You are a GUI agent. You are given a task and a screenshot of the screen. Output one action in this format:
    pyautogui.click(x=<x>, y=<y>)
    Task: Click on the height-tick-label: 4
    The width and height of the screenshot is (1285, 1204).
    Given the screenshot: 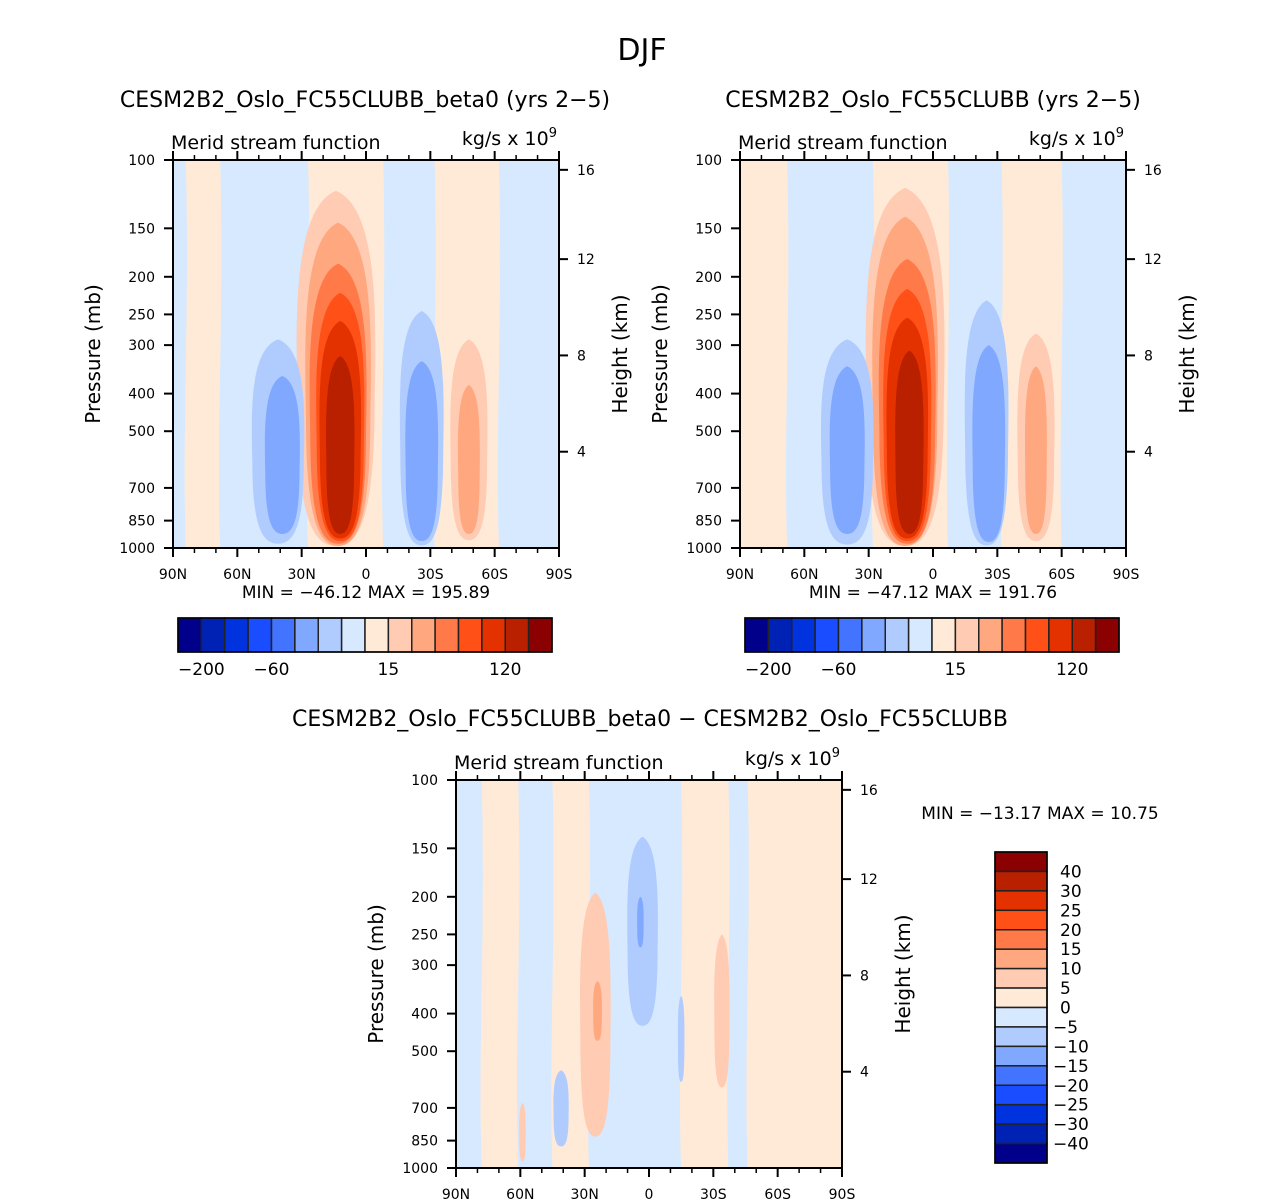 What is the action you would take?
    pyautogui.click(x=864, y=1073)
    